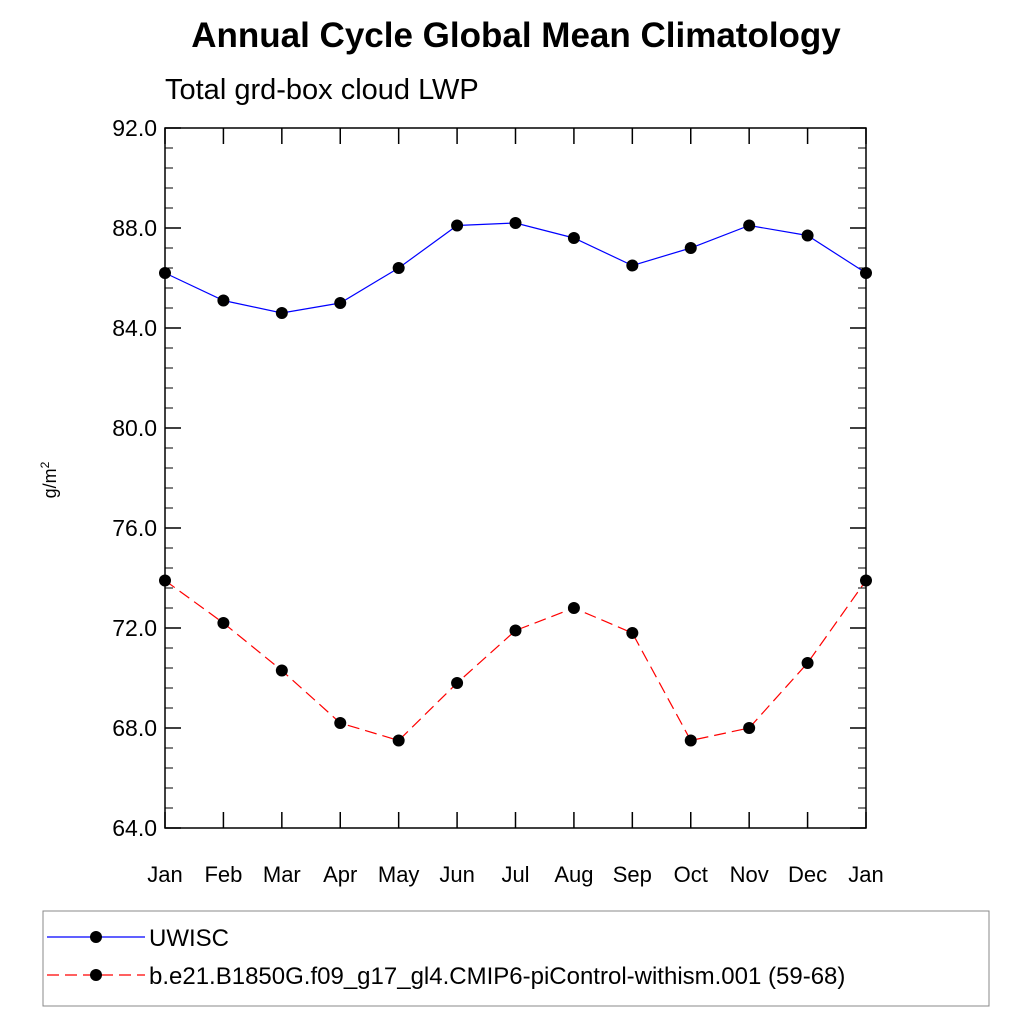 The height and width of the screenshot is (1024, 1024). What do you see at coordinates (749, 874) in the screenshot?
I see `x-tick-label: Nov` at bounding box center [749, 874].